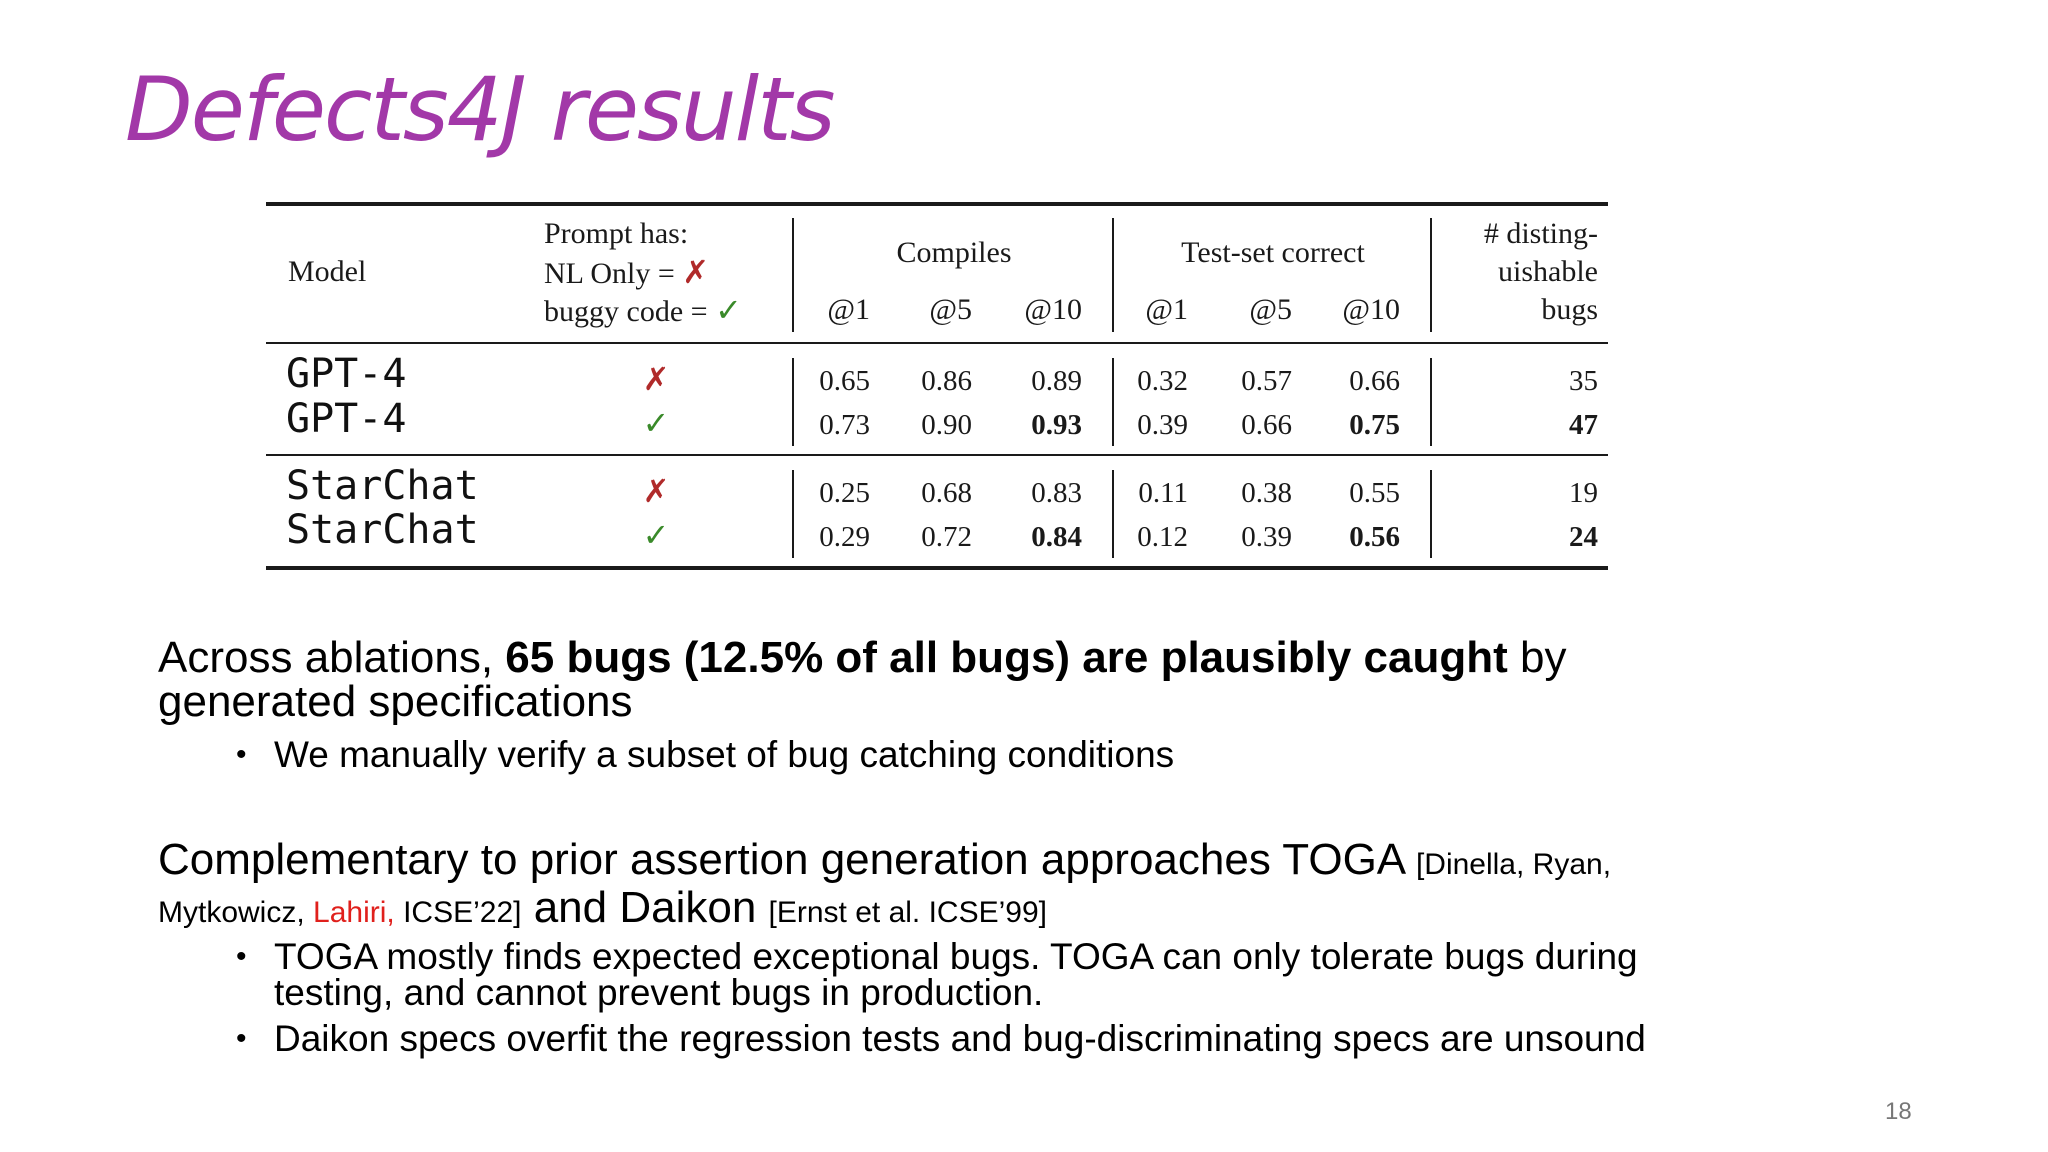 The height and width of the screenshot is (1152, 2048). I want to click on table-group-rule, so click(937, 455).